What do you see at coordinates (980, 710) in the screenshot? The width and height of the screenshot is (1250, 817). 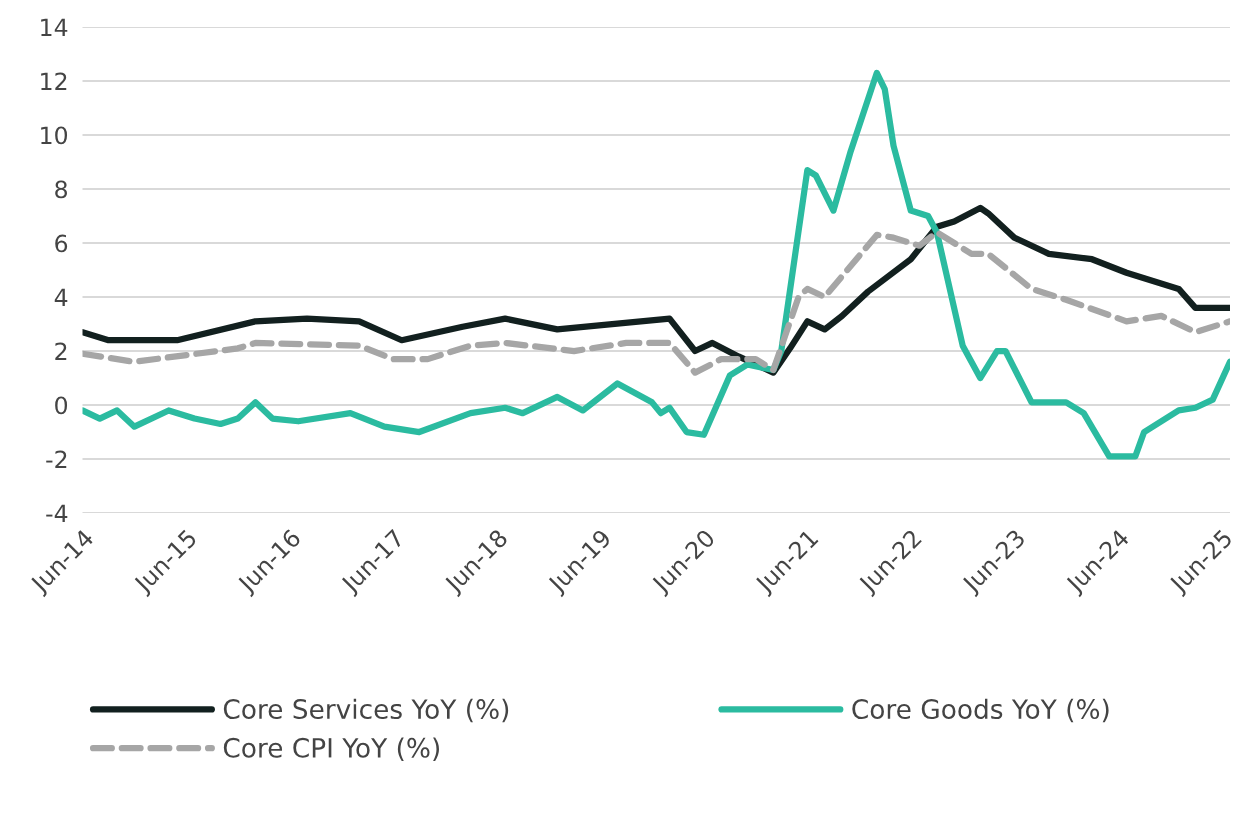 I see `legend-label: Core Goods YoY (%)` at bounding box center [980, 710].